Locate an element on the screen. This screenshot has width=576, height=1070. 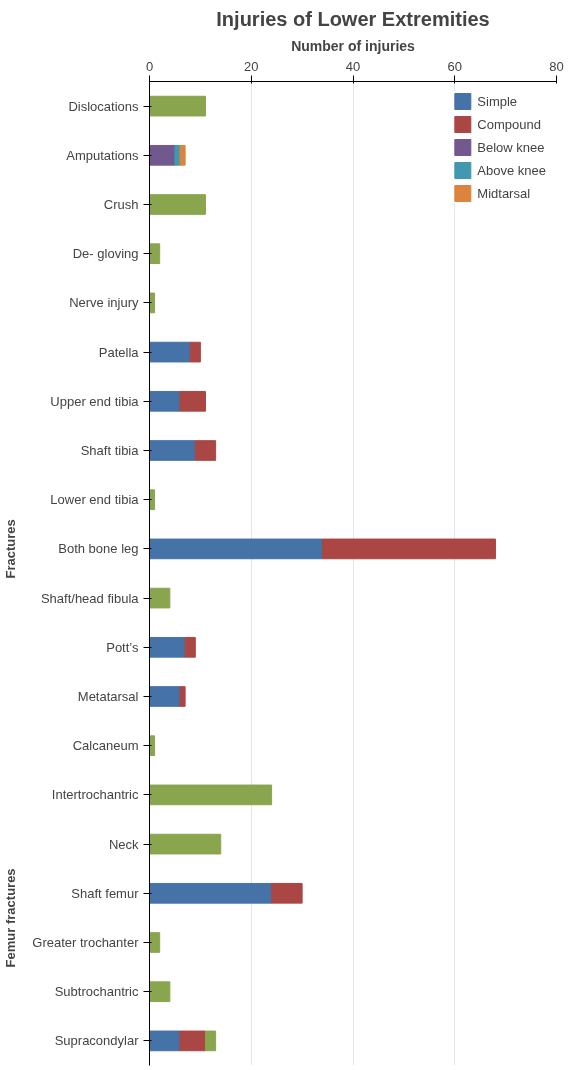
x-tick-label: 20 is located at coordinates (251, 66).